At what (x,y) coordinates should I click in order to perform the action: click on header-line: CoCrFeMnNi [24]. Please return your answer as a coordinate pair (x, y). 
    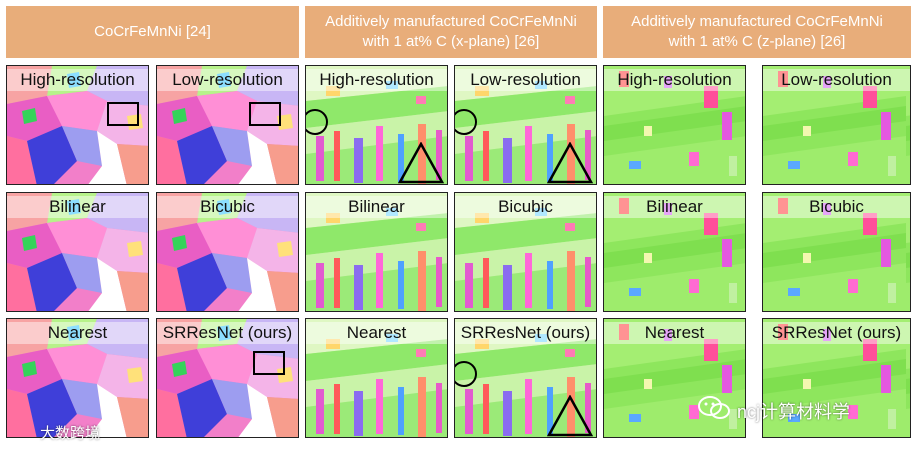
    Looking at the image, I should click on (152, 31).